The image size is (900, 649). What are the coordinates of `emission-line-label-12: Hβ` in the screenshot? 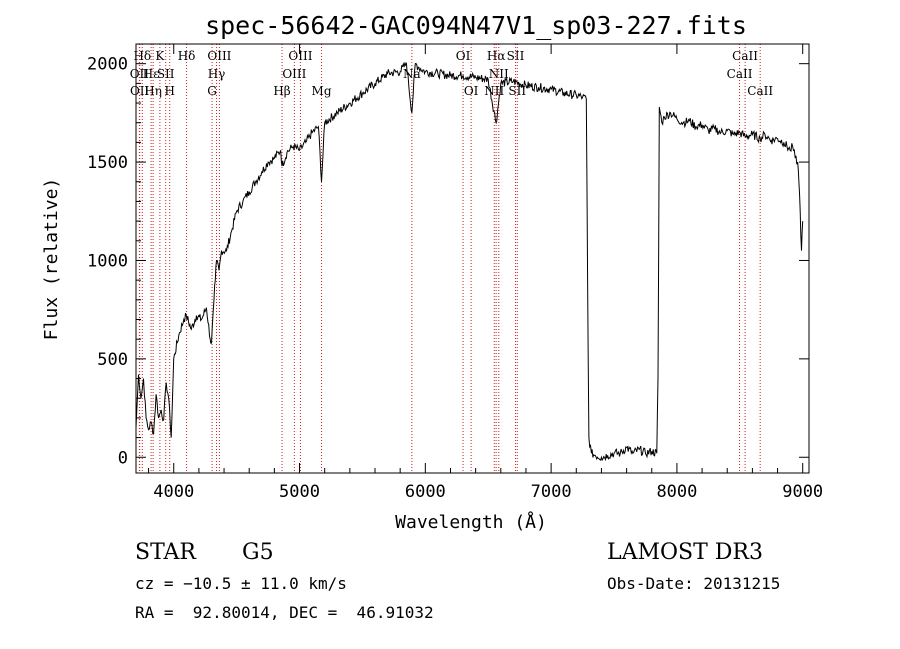 It's located at (281, 91).